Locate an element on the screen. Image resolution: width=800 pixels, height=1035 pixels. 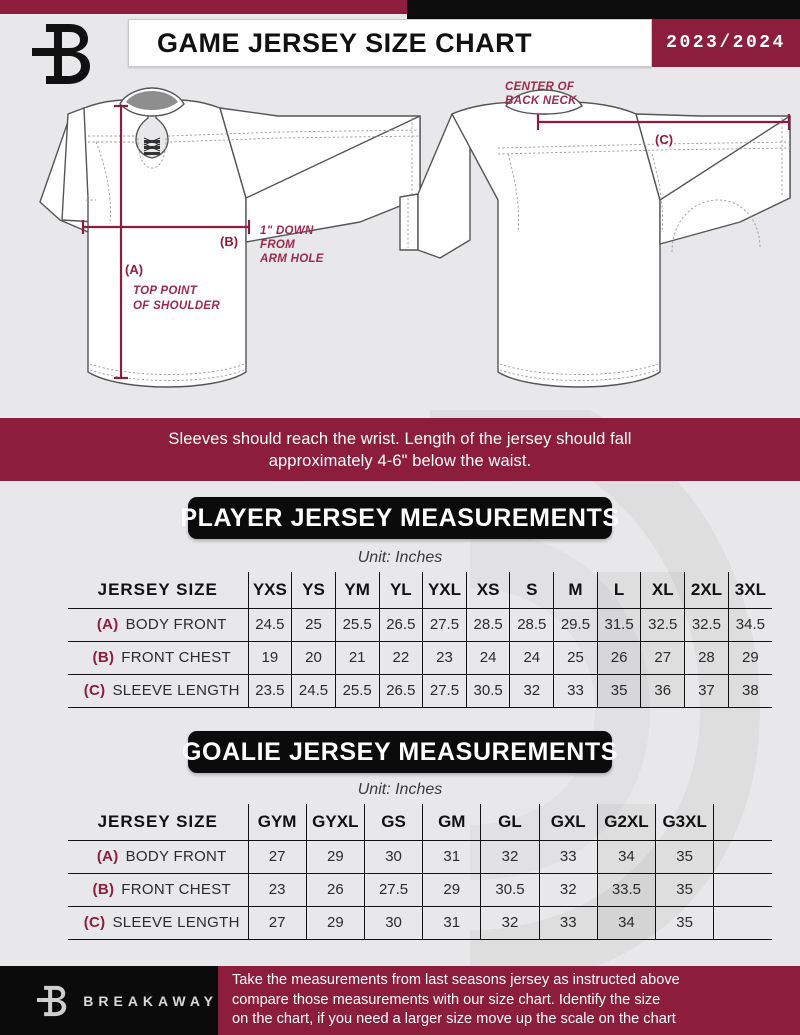
measure-tag-a: (A) is located at coordinates (134, 269).